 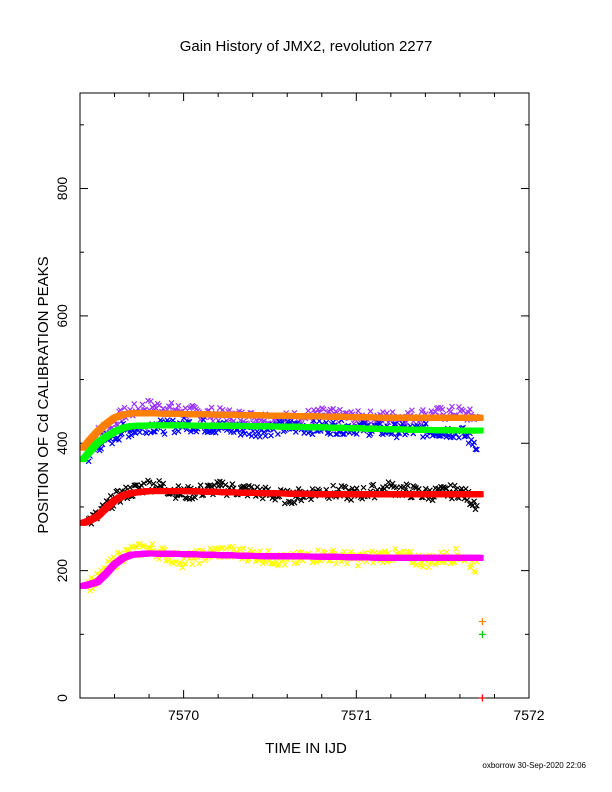 What do you see at coordinates (62, 443) in the screenshot?
I see `y-tick-label: 400` at bounding box center [62, 443].